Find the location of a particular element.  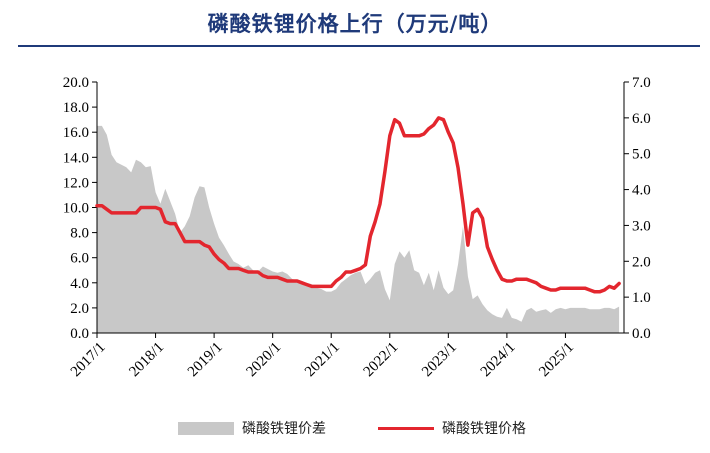

y-left-tick-label: 20.0 is located at coordinates (76, 83).